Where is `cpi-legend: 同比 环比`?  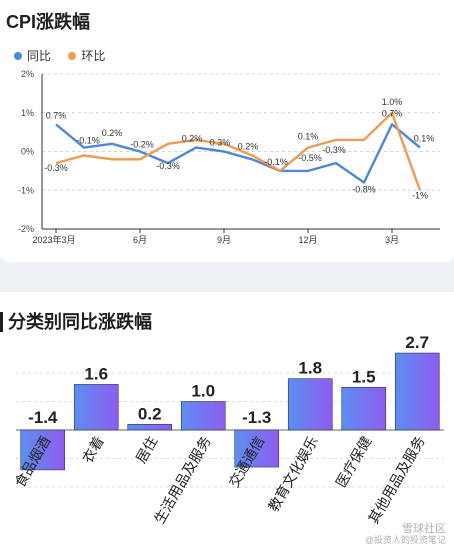 cpi-legend: 同比 环比 is located at coordinates (66, 55).